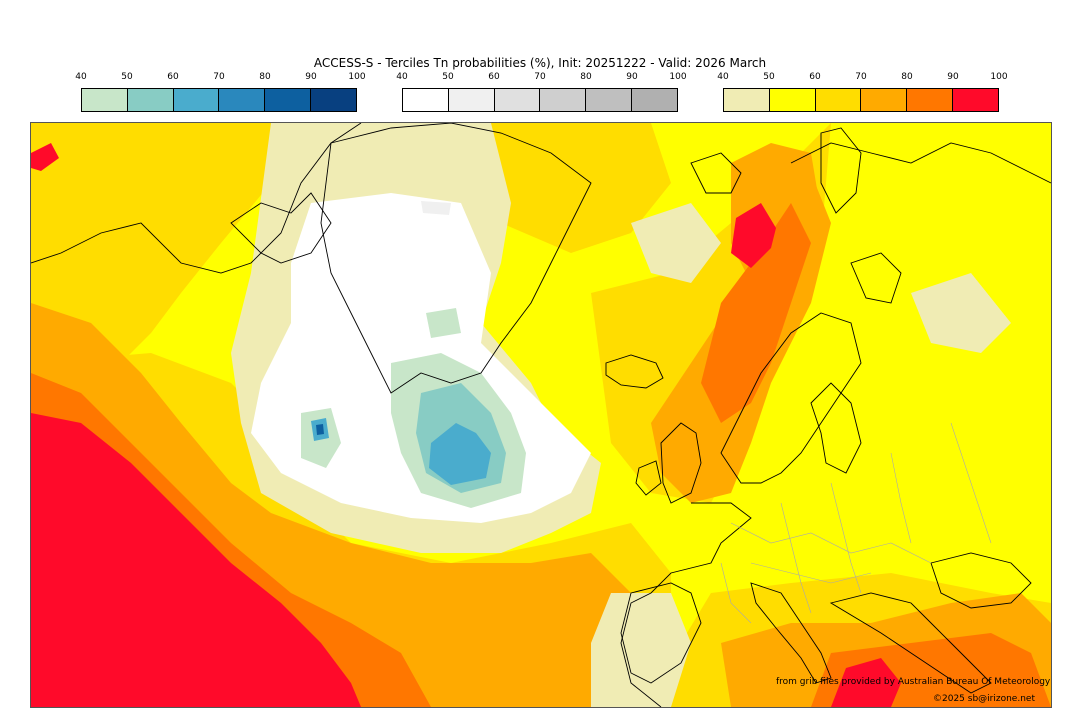 Image resolution: width=1080 pixels, height=718 pixels. What do you see at coordinates (676, 243) in the screenshot?
I see `field-pale-arctic` at bounding box center [676, 243].